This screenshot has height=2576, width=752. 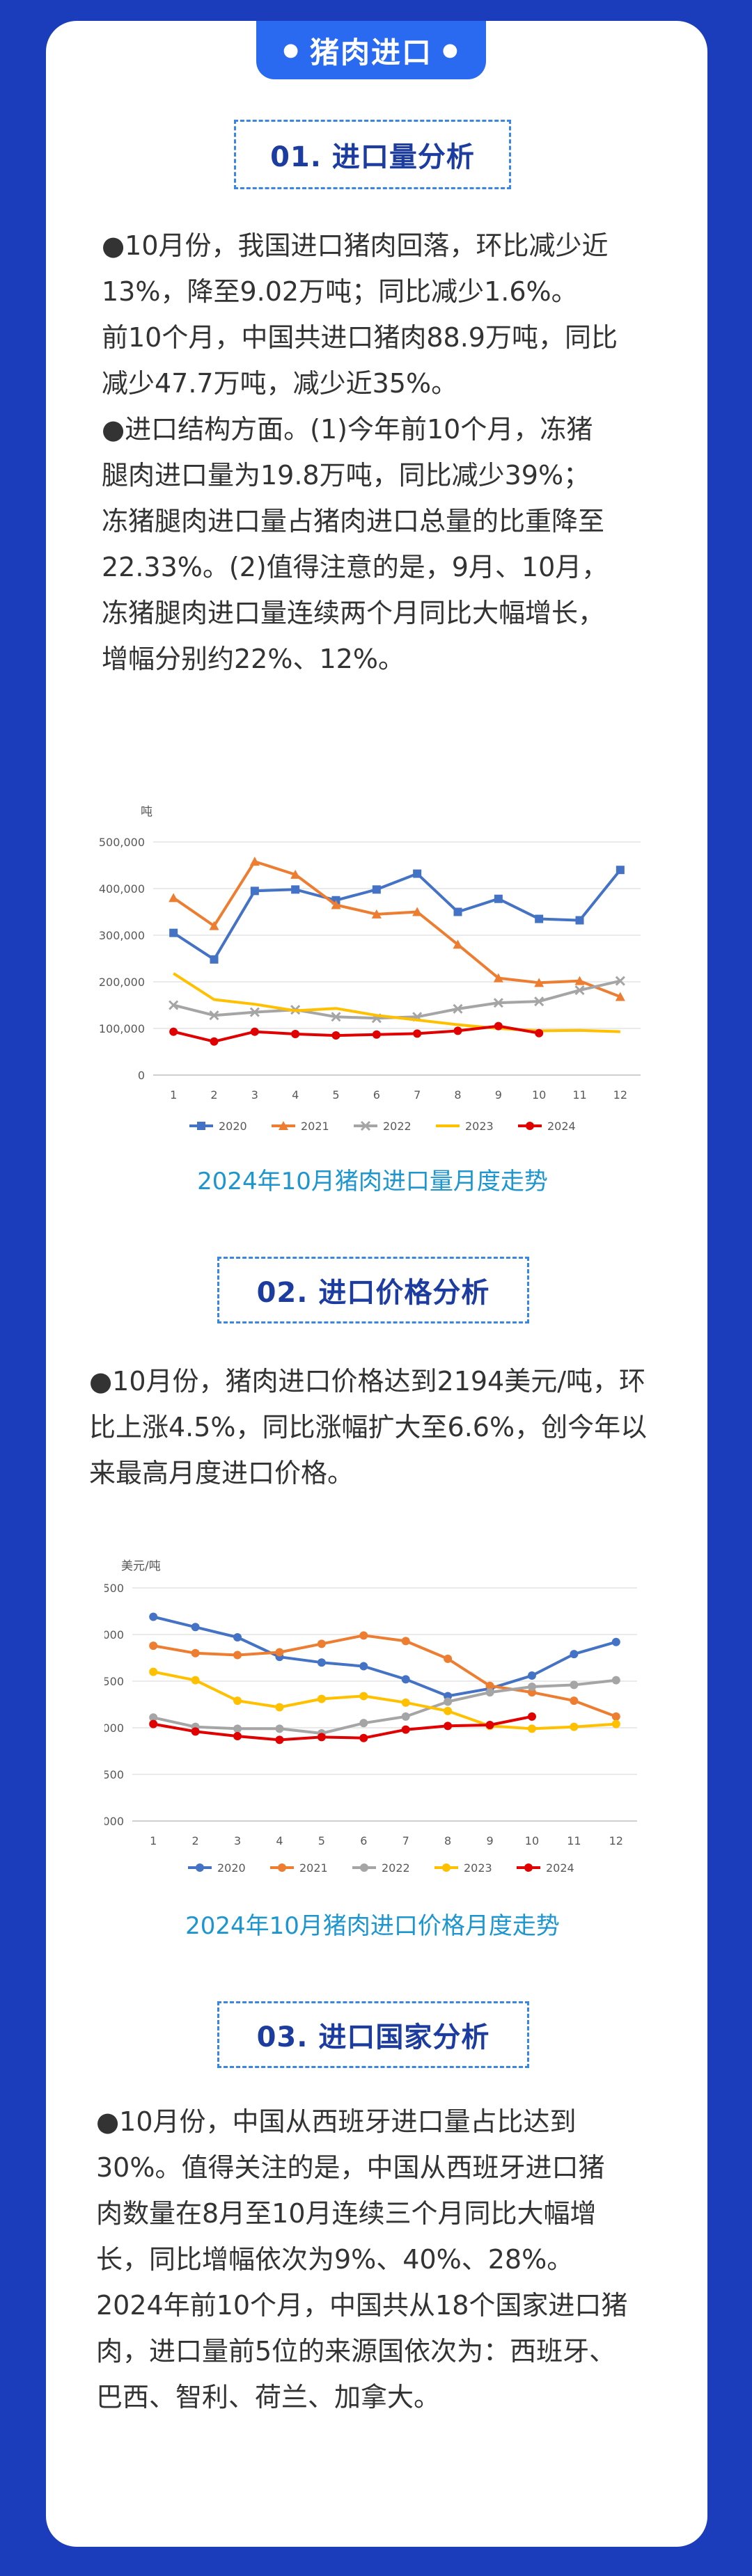 What do you see at coordinates (363, 1840) in the screenshot?
I see `x-tick-label: 6` at bounding box center [363, 1840].